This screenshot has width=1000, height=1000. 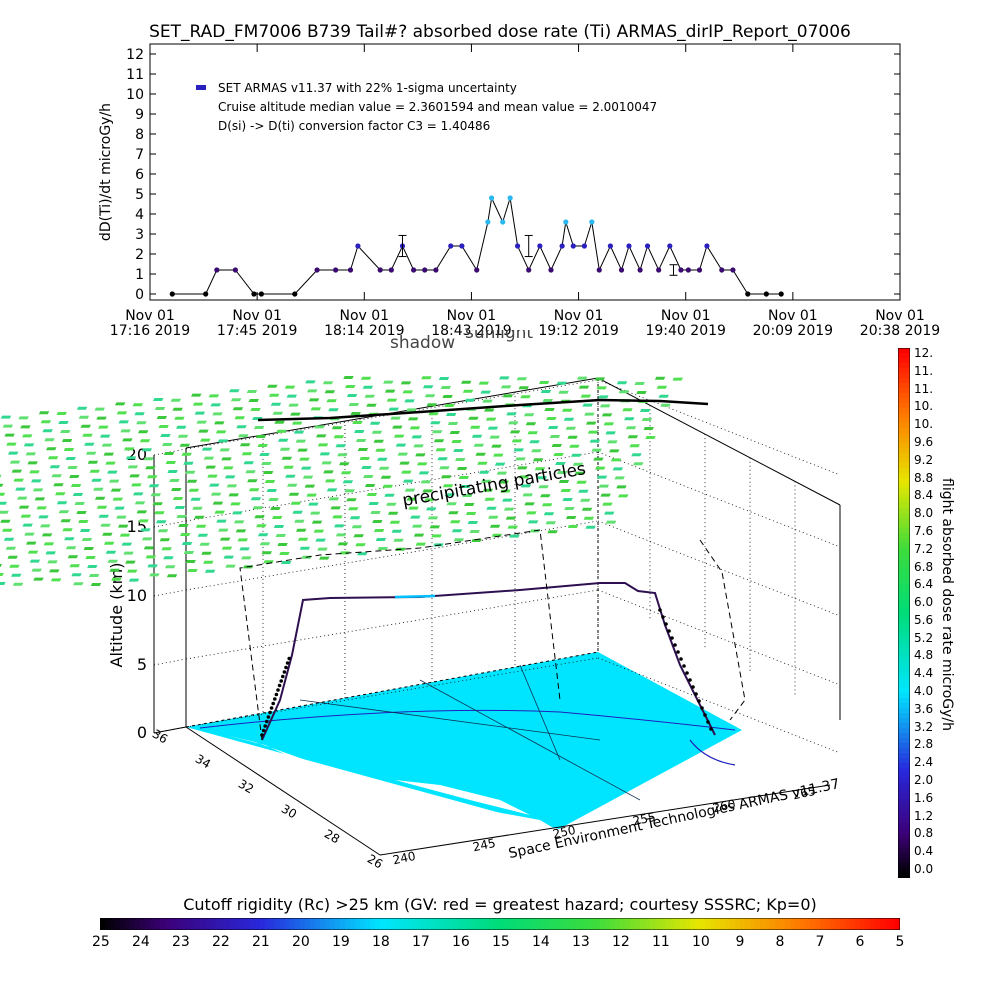 What do you see at coordinates (470, 732) in the screenshot?
I see `state-borders` at bounding box center [470, 732].